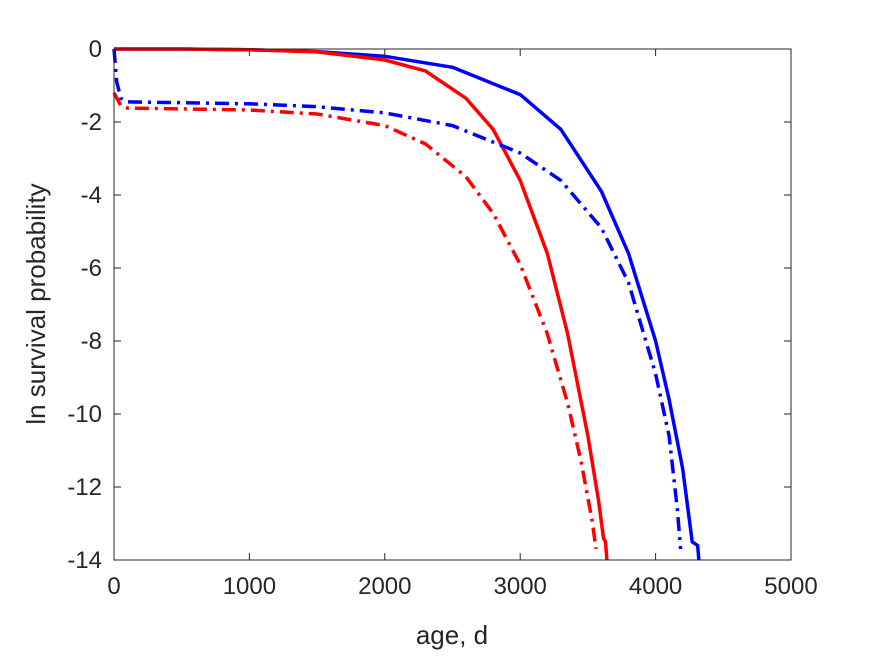 This screenshot has width=875, height=656. What do you see at coordinates (91, 268) in the screenshot?
I see `y-tick-label: -6` at bounding box center [91, 268].